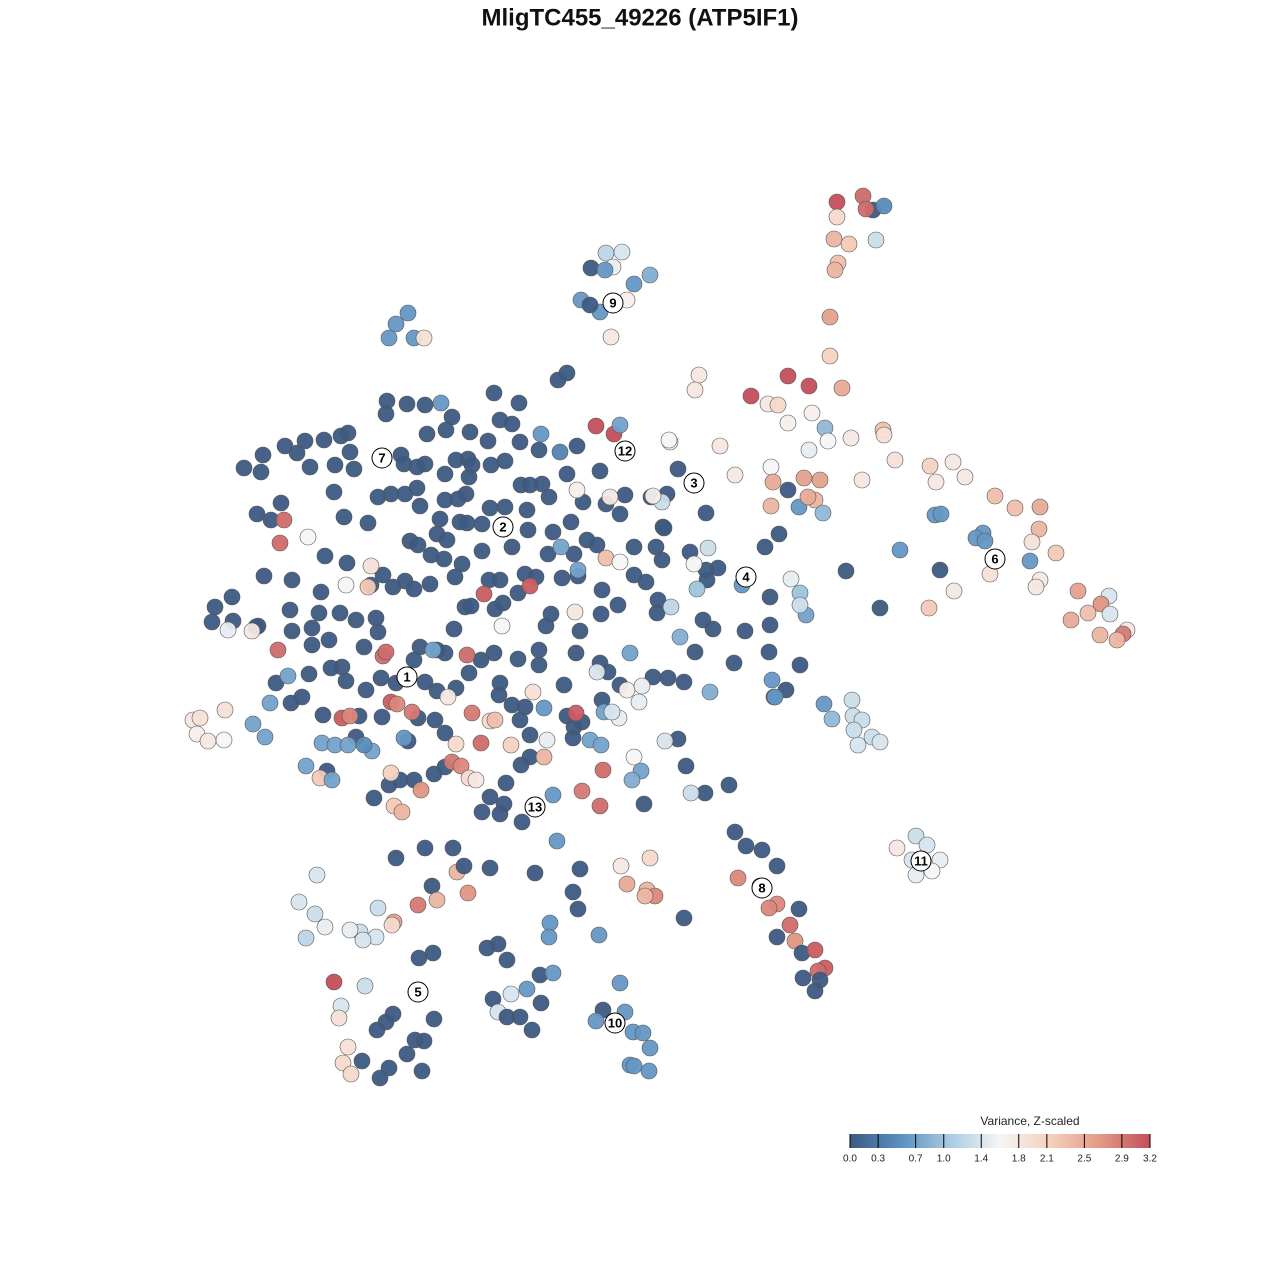  Describe the element at coordinates (417, 991) in the screenshot. I see `cluster-label: 5` at that location.